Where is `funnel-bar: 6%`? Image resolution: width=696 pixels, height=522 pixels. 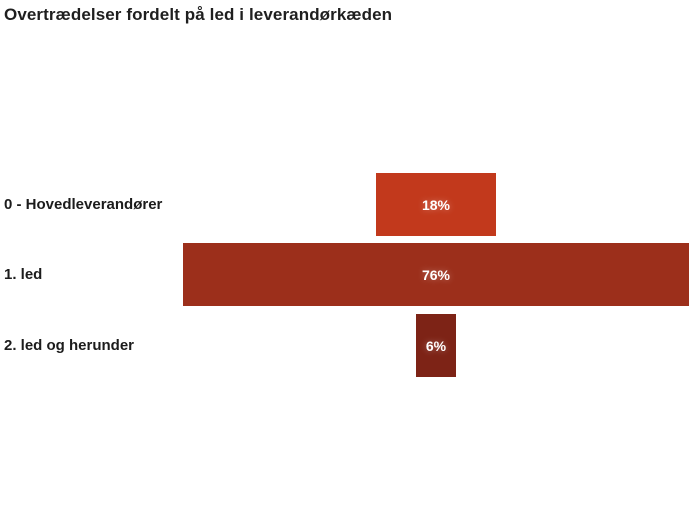 funnel-bar: 6% is located at coordinates (436, 345).